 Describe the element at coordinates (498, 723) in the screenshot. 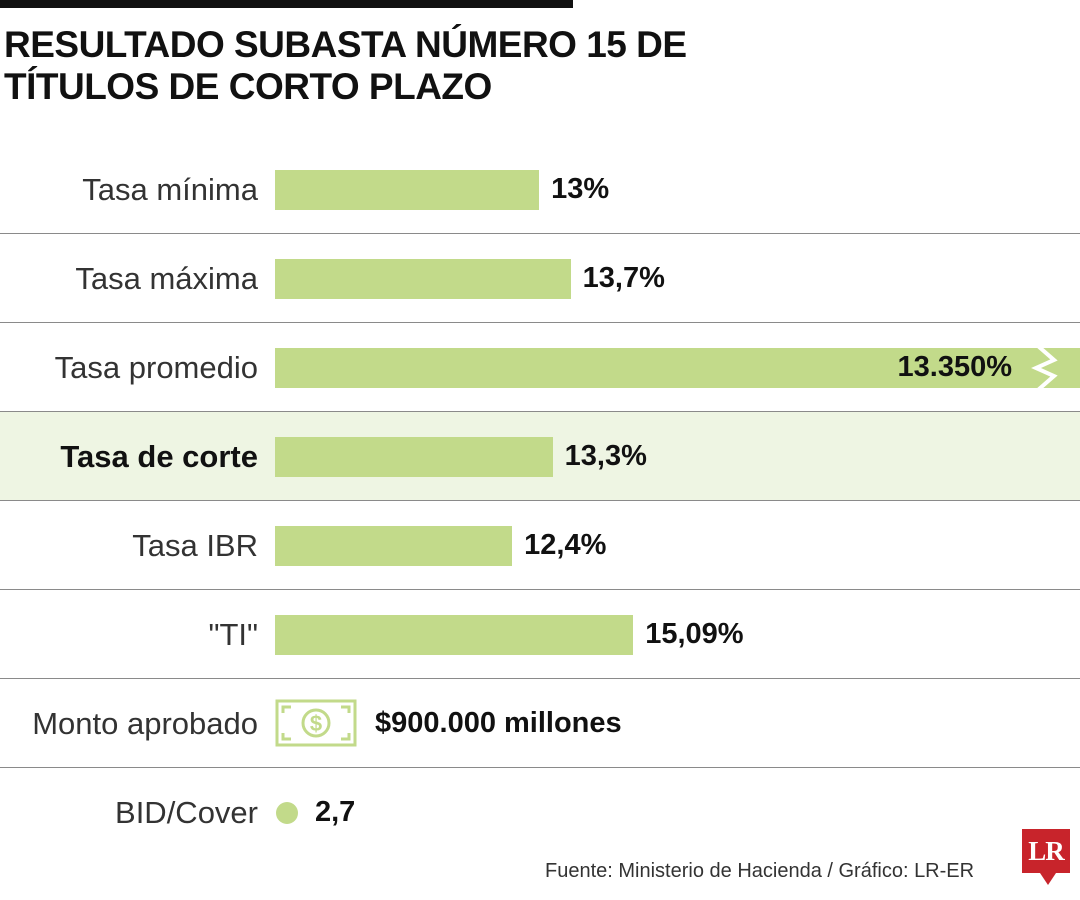

I see `monto-value: $900.000 millones` at that location.